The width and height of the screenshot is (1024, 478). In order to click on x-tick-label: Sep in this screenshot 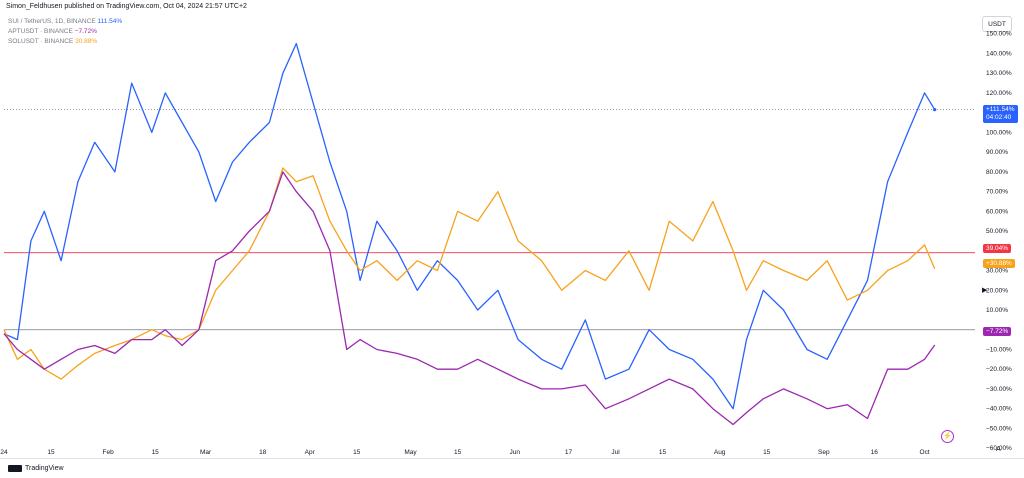, I will do `click(824, 452)`.